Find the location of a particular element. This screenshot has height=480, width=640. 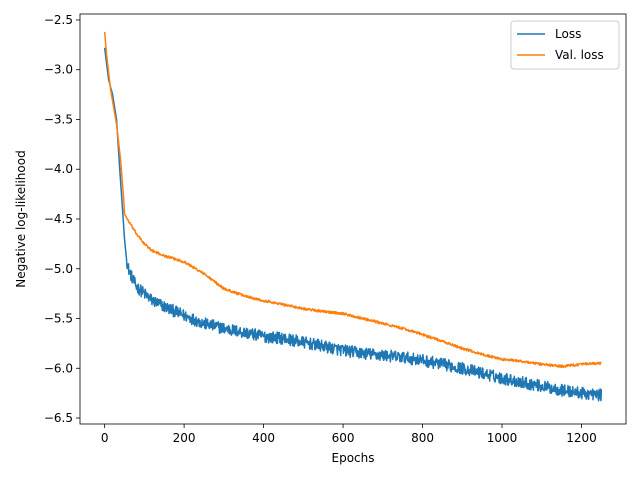

x-axis-ticks: 0 200 400 600 800 1000 1200 is located at coordinates (349, 434).